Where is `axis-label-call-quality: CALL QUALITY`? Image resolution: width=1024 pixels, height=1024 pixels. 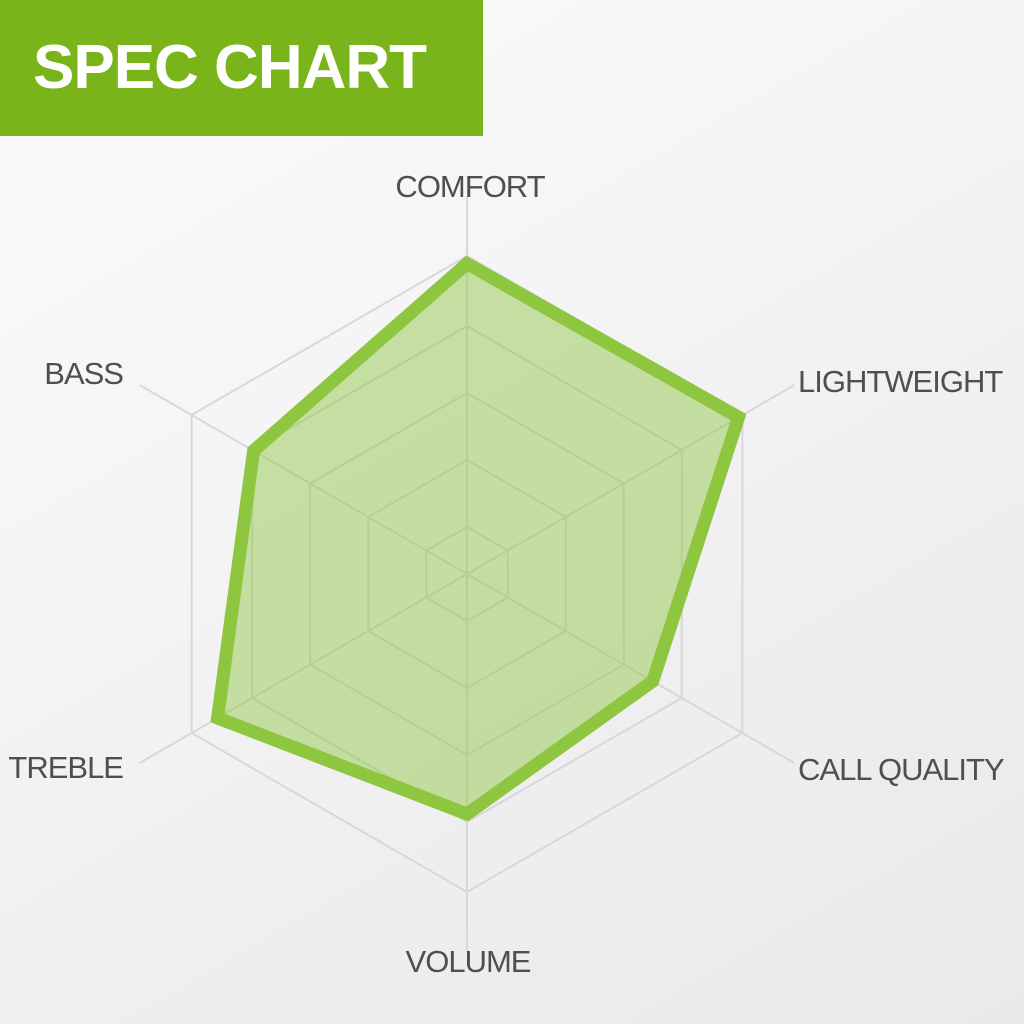 axis-label-call-quality: CALL QUALITY is located at coordinates (901, 769).